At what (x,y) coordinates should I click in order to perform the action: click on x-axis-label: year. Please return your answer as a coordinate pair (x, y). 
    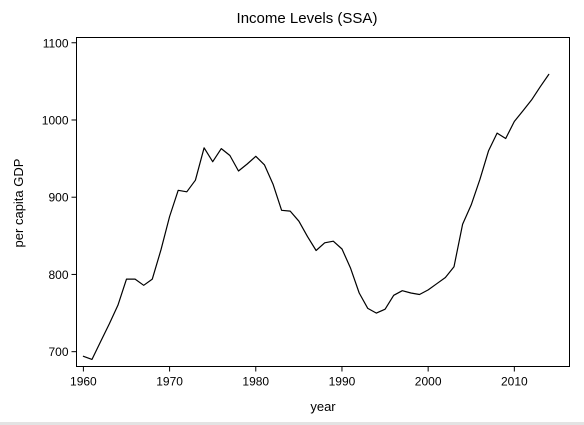
    Looking at the image, I should click on (323, 406).